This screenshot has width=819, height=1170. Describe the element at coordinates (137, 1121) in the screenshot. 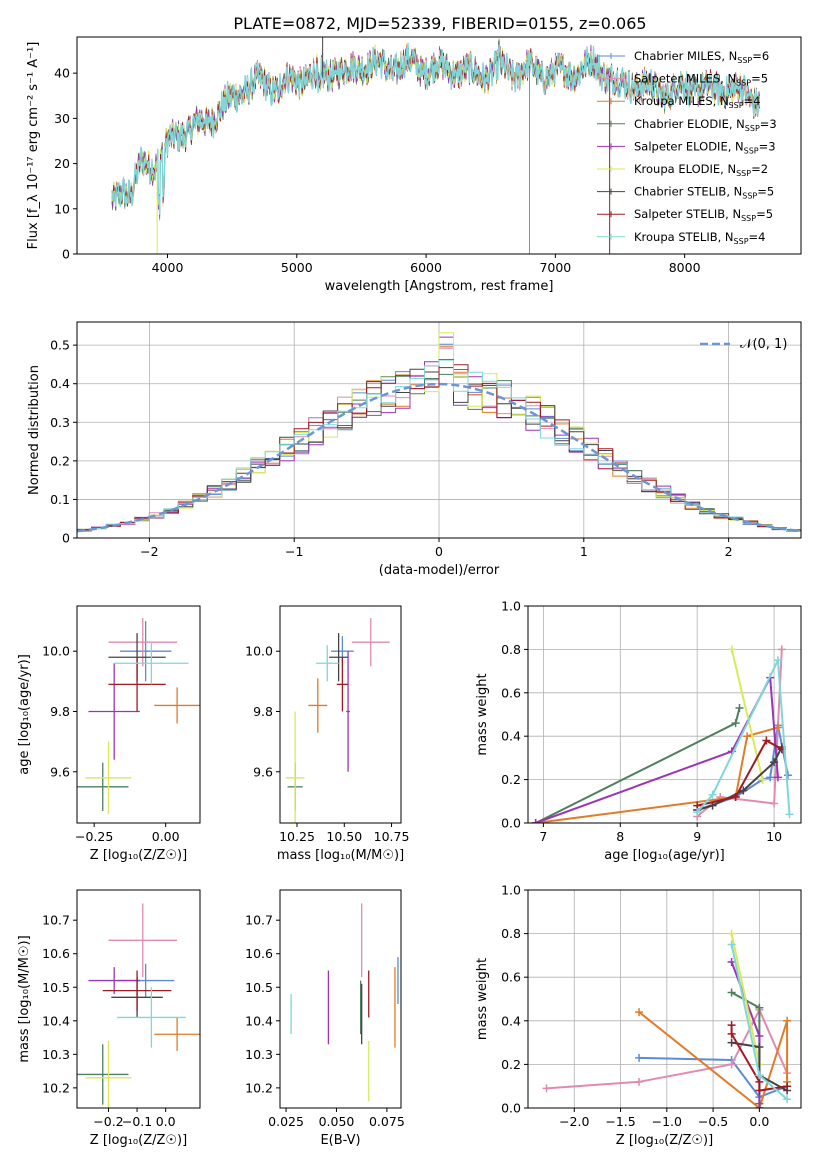

I see `x-tick-label: −0.1` at that location.